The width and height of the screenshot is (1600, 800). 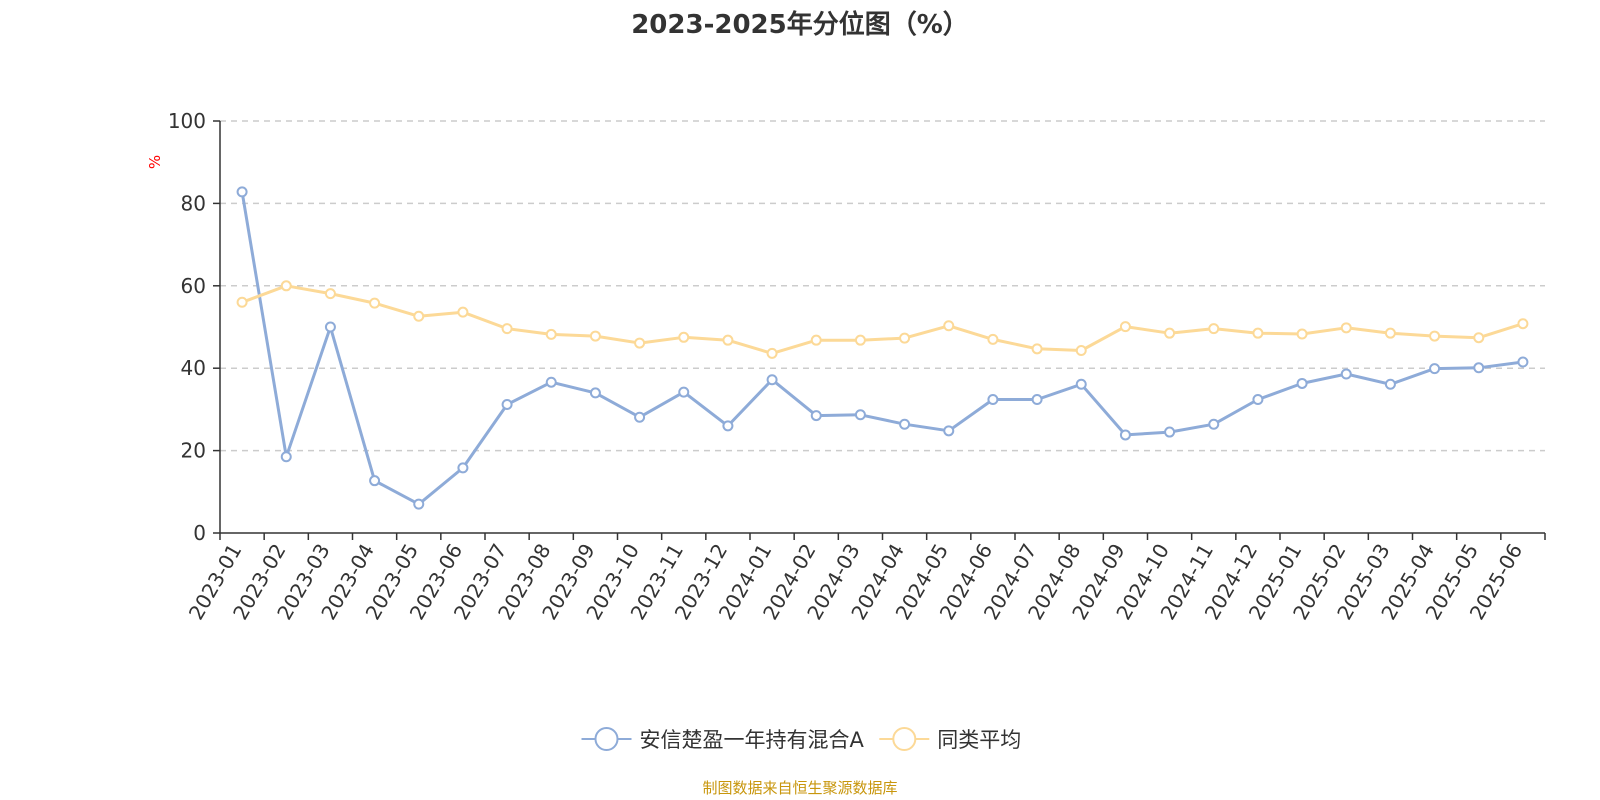 I want to click on y-tick-label: 20, so click(x=193, y=451).